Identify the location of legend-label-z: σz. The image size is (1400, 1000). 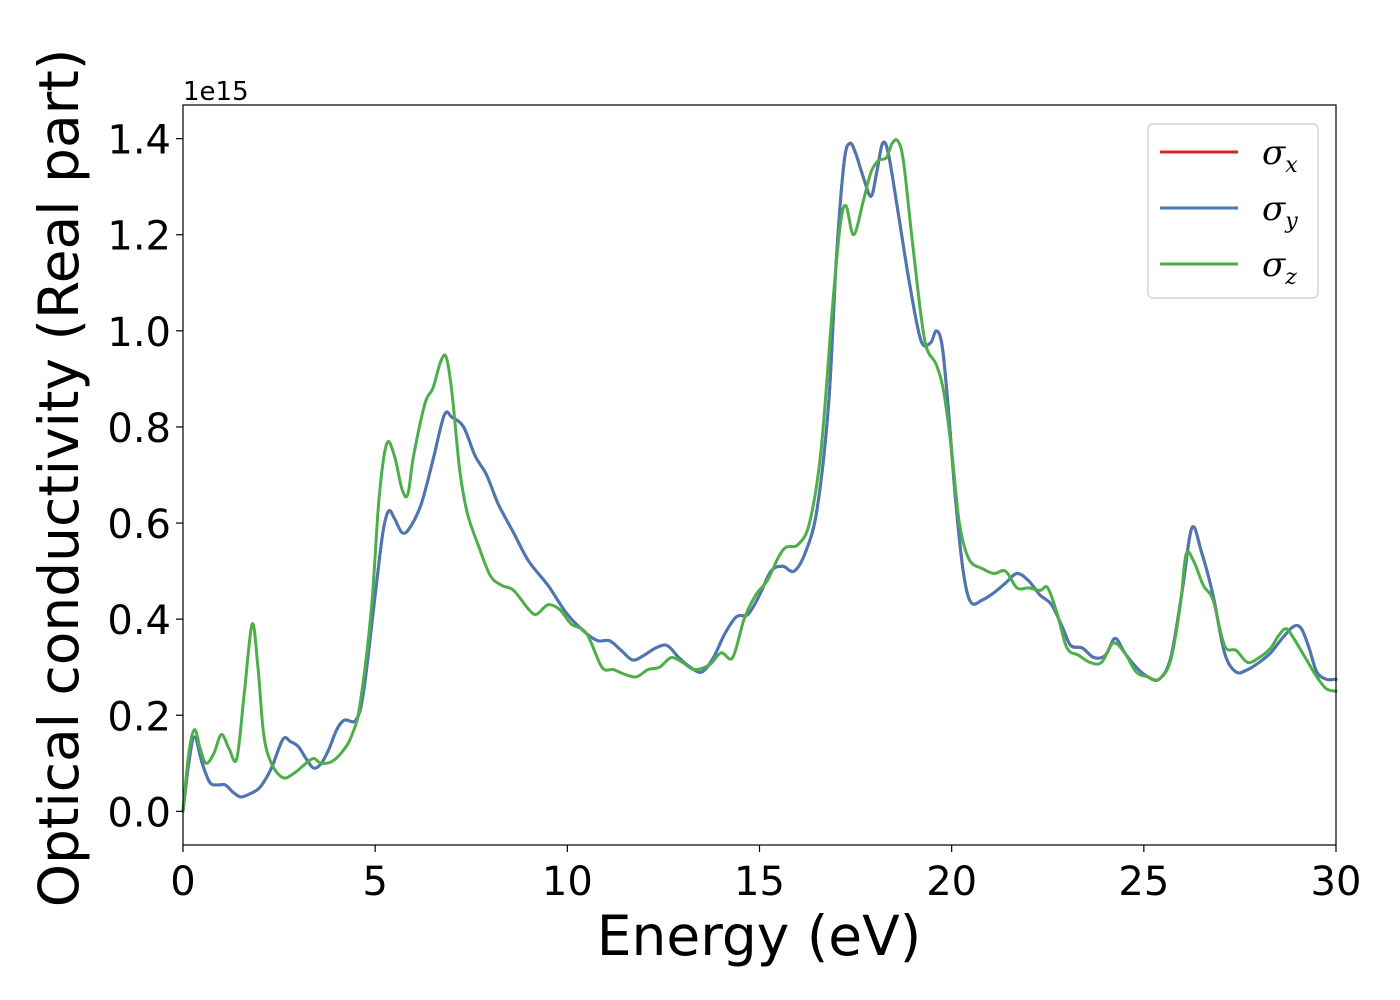
(1279, 267).